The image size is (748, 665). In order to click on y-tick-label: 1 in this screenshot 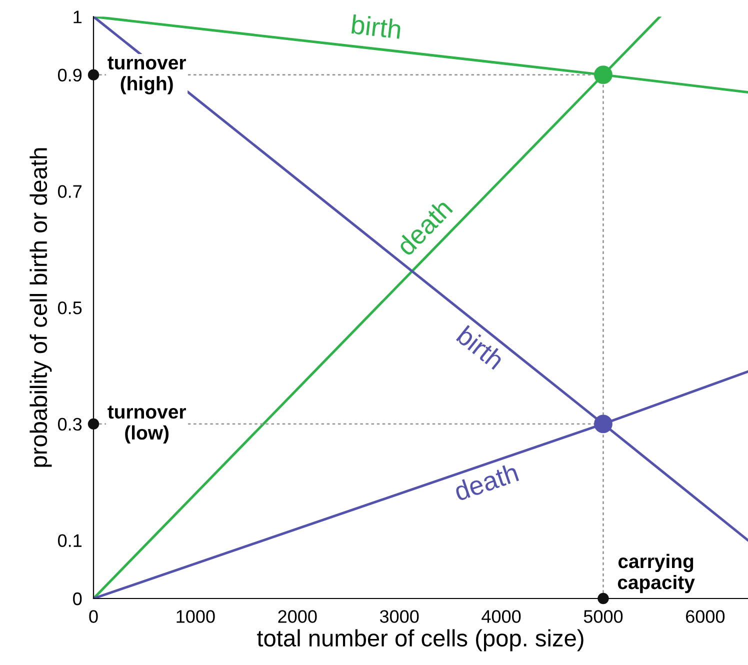, I will do `click(78, 17)`.